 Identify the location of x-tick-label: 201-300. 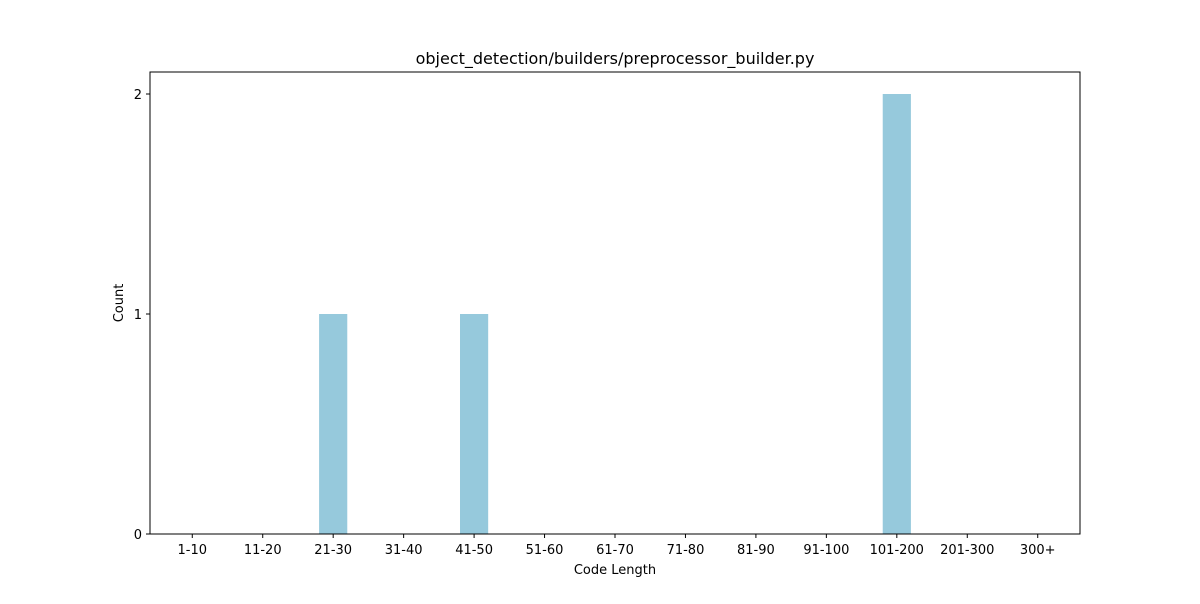
(967, 550).